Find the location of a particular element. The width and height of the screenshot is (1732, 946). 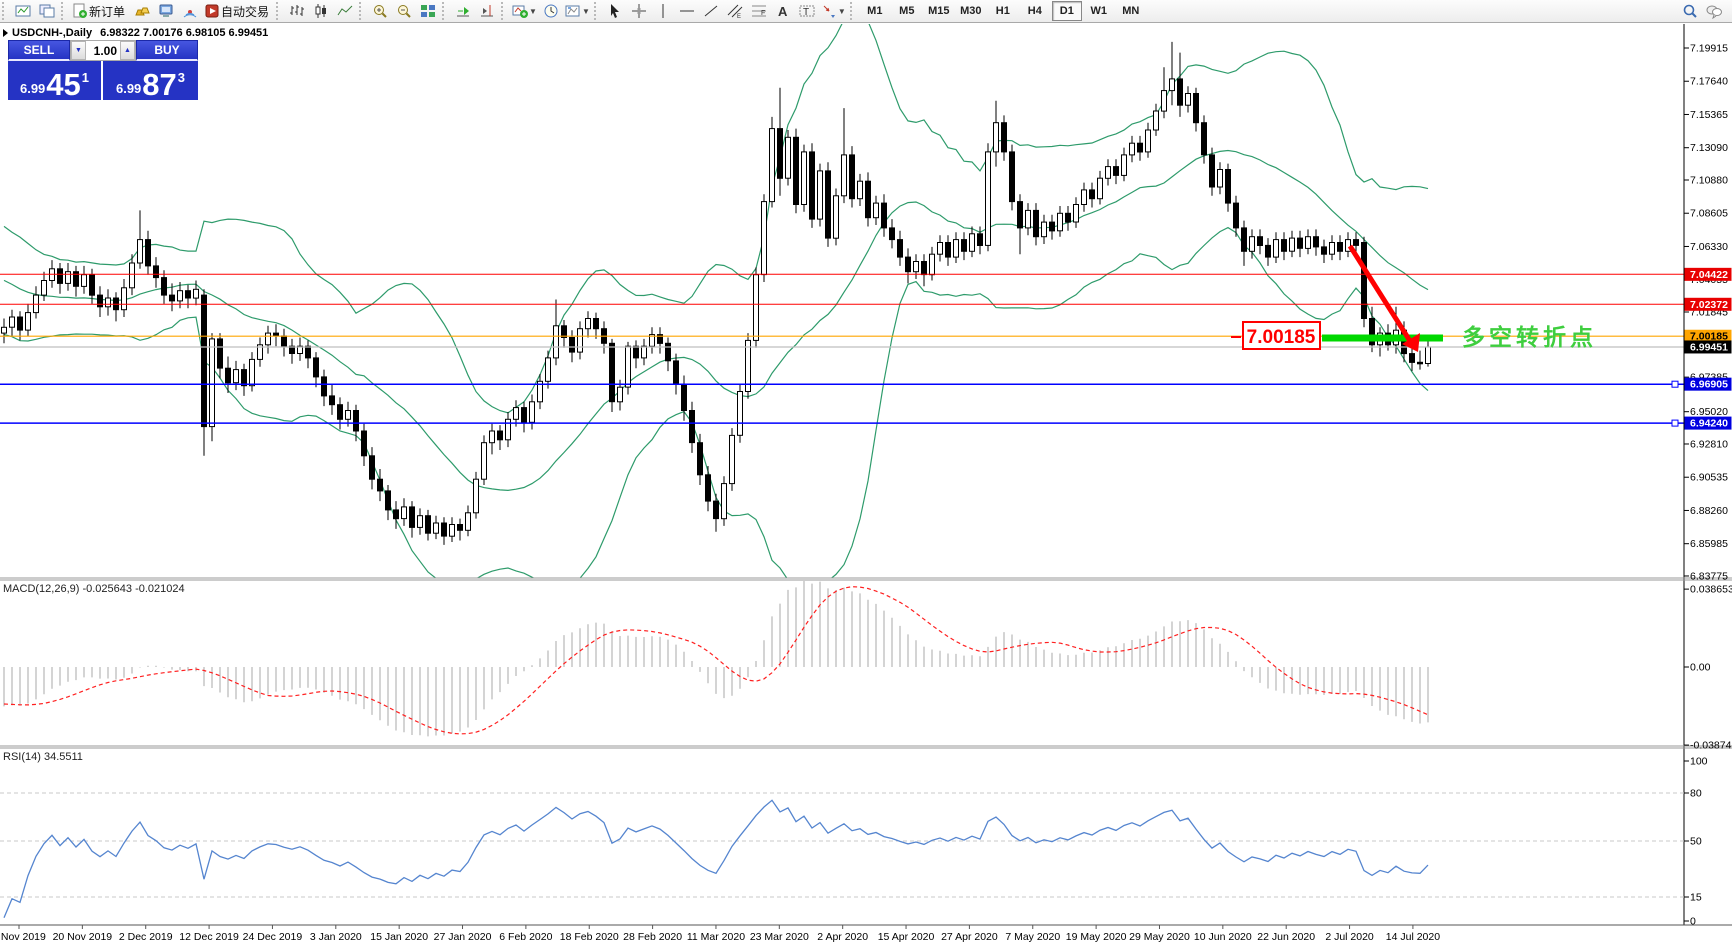

buy-price-pips: 87 is located at coordinates (159, 84).